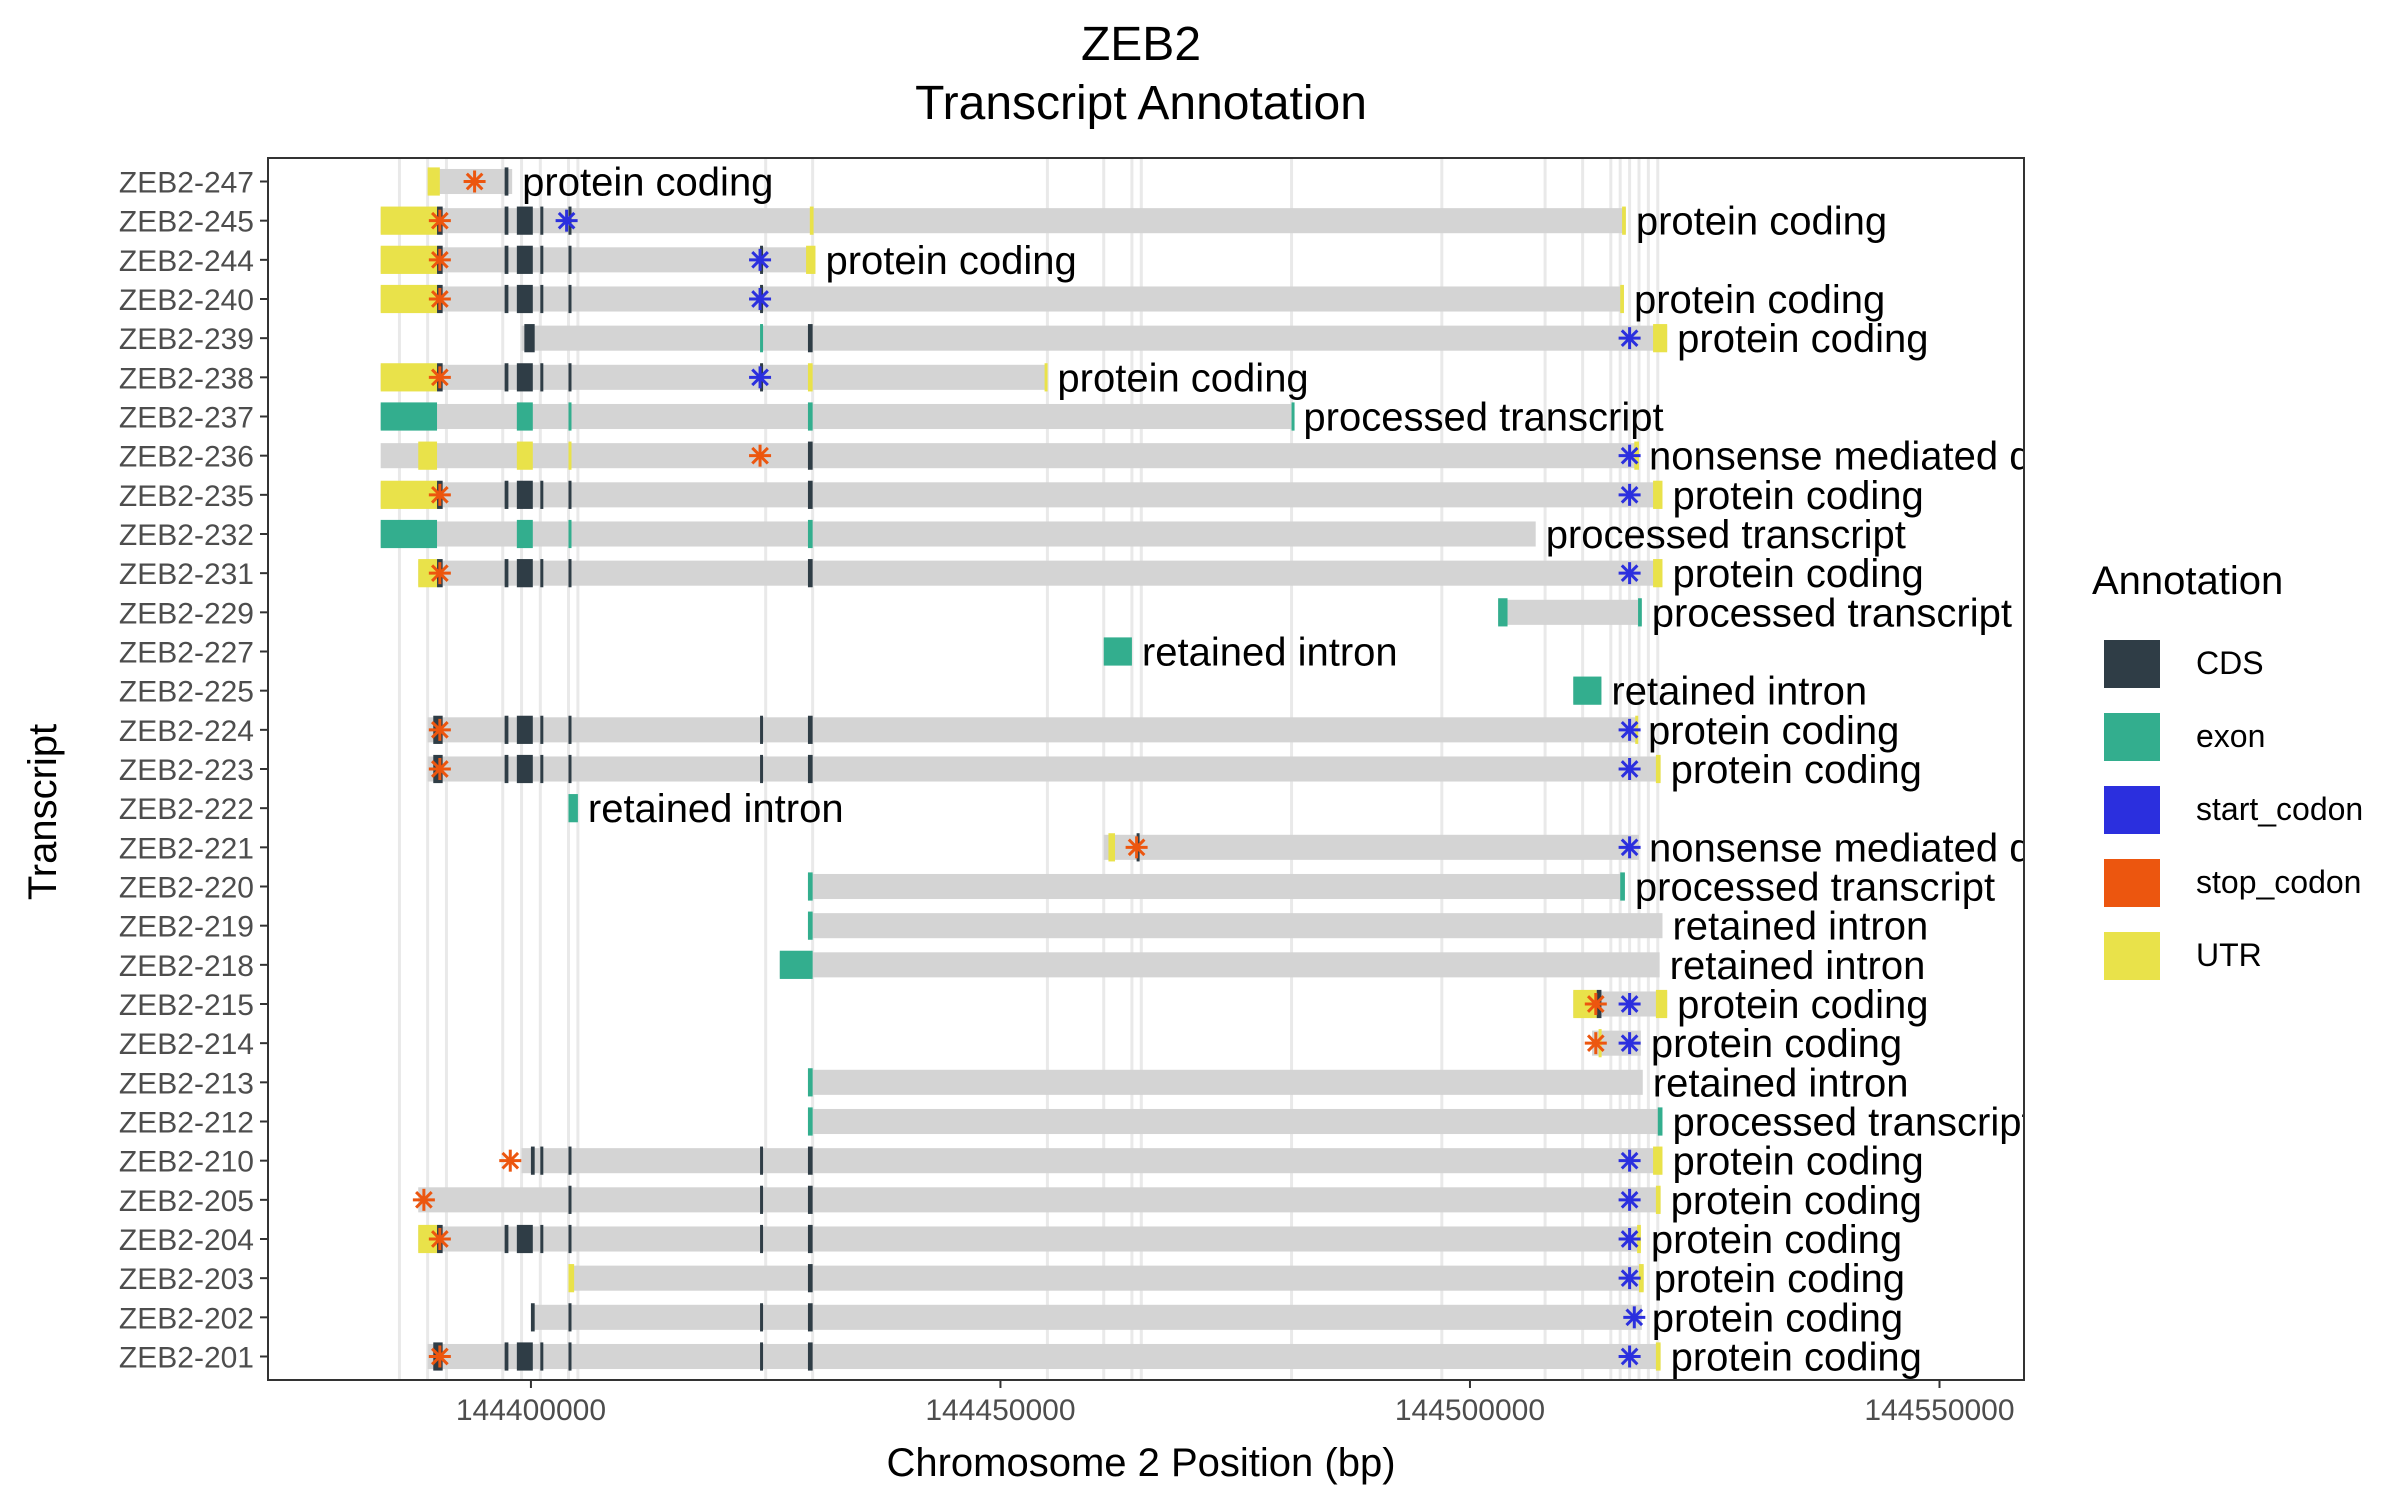 The width and height of the screenshot is (2400, 1500). Describe the element at coordinates (186, 1083) in the screenshot. I see `y-tick-label: ZEB2-213` at that location.